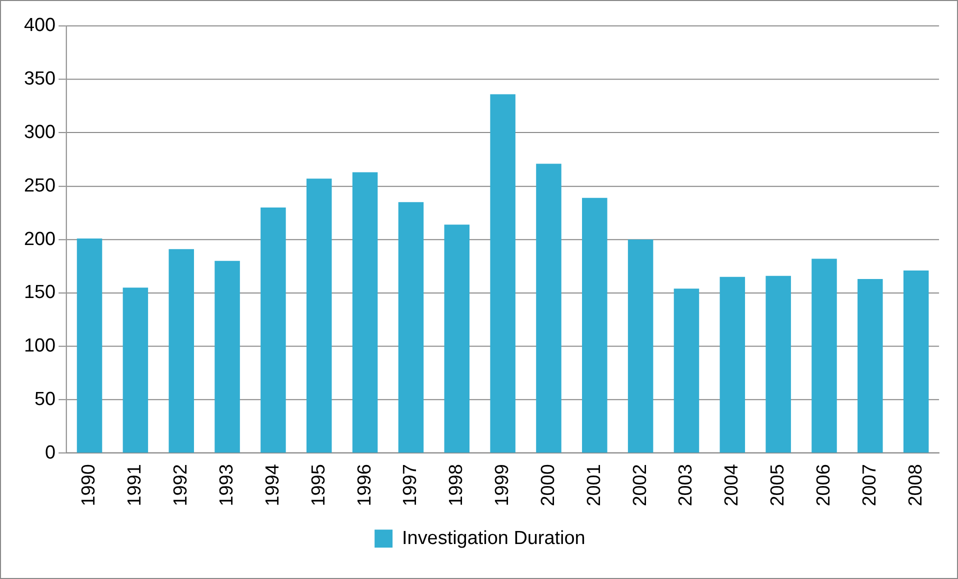 The image size is (958, 579). I want to click on y-tick-label: 200, so click(40, 239).